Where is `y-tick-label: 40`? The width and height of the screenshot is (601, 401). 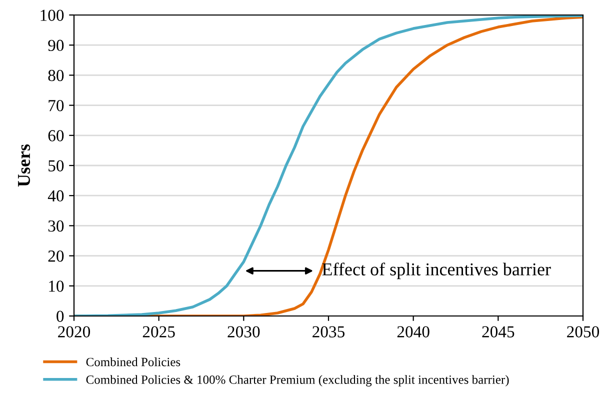
y-tick-label: 40 is located at coordinates (56, 196).